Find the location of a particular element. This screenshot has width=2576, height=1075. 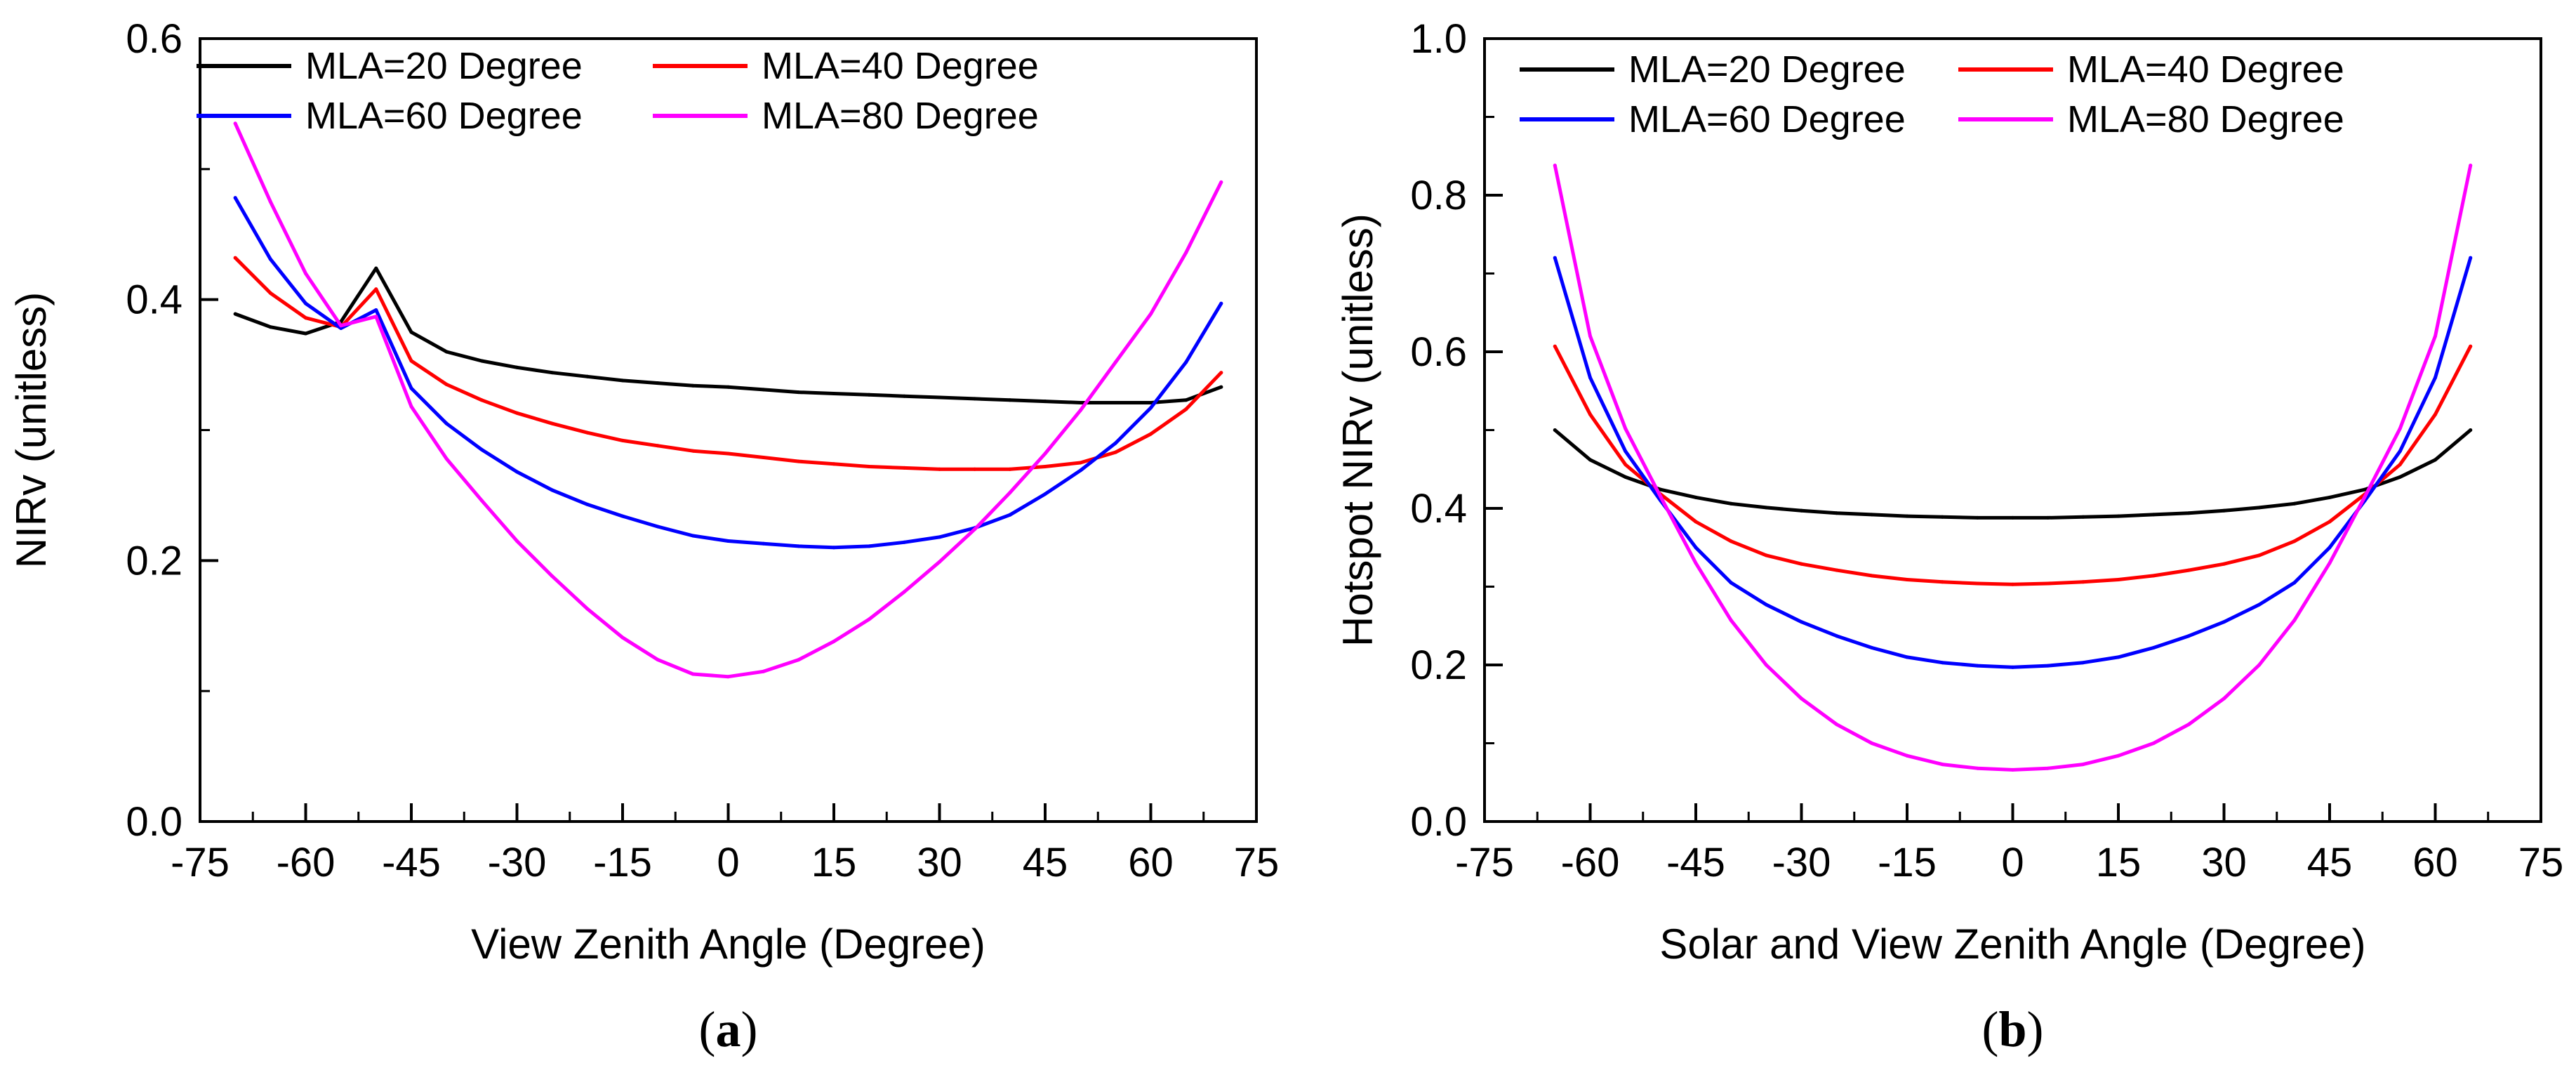

x-tick-label: 15 is located at coordinates (2119, 862).